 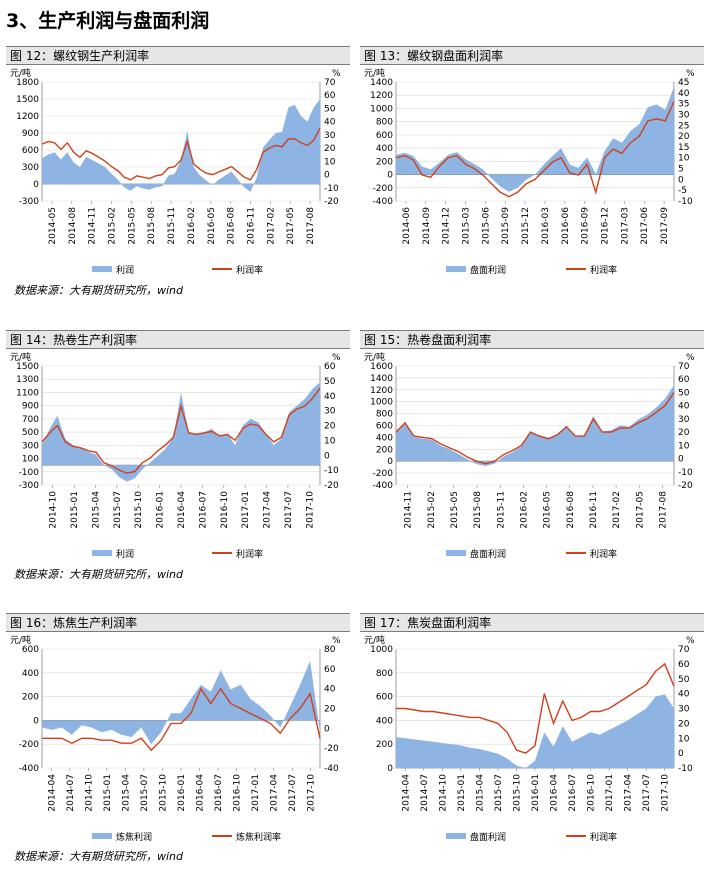 I want to click on x-tick-label: 2016-09, so click(x=586, y=226).